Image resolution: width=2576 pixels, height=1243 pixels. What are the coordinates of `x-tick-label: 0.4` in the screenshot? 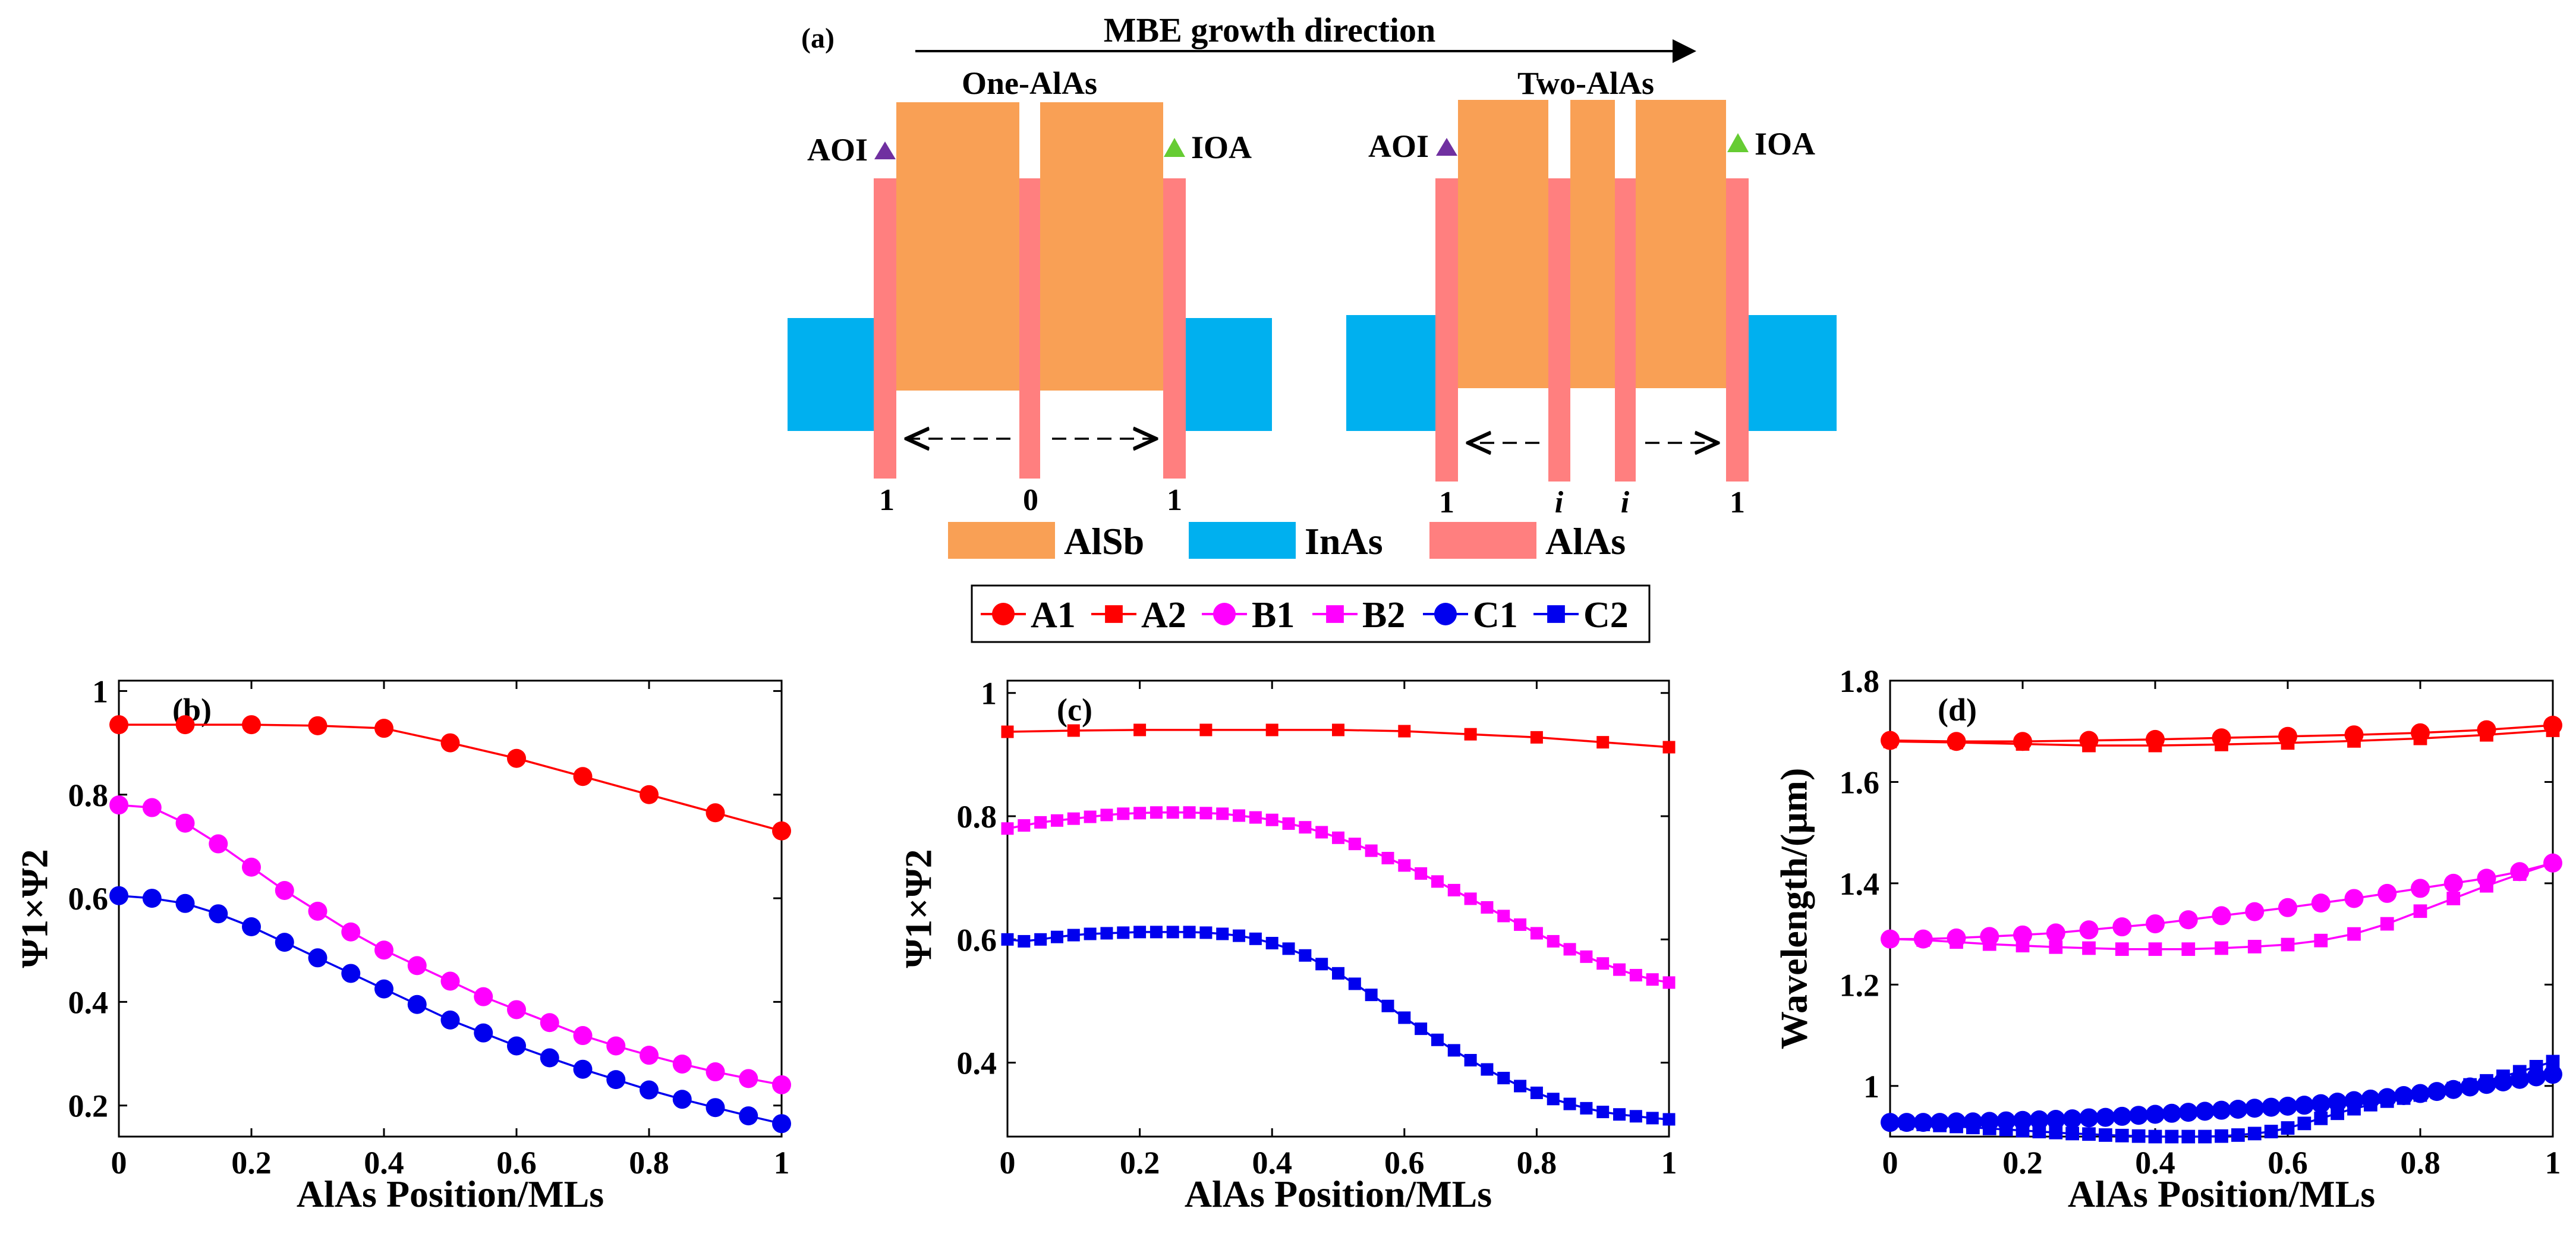 It's located at (2155, 1163).